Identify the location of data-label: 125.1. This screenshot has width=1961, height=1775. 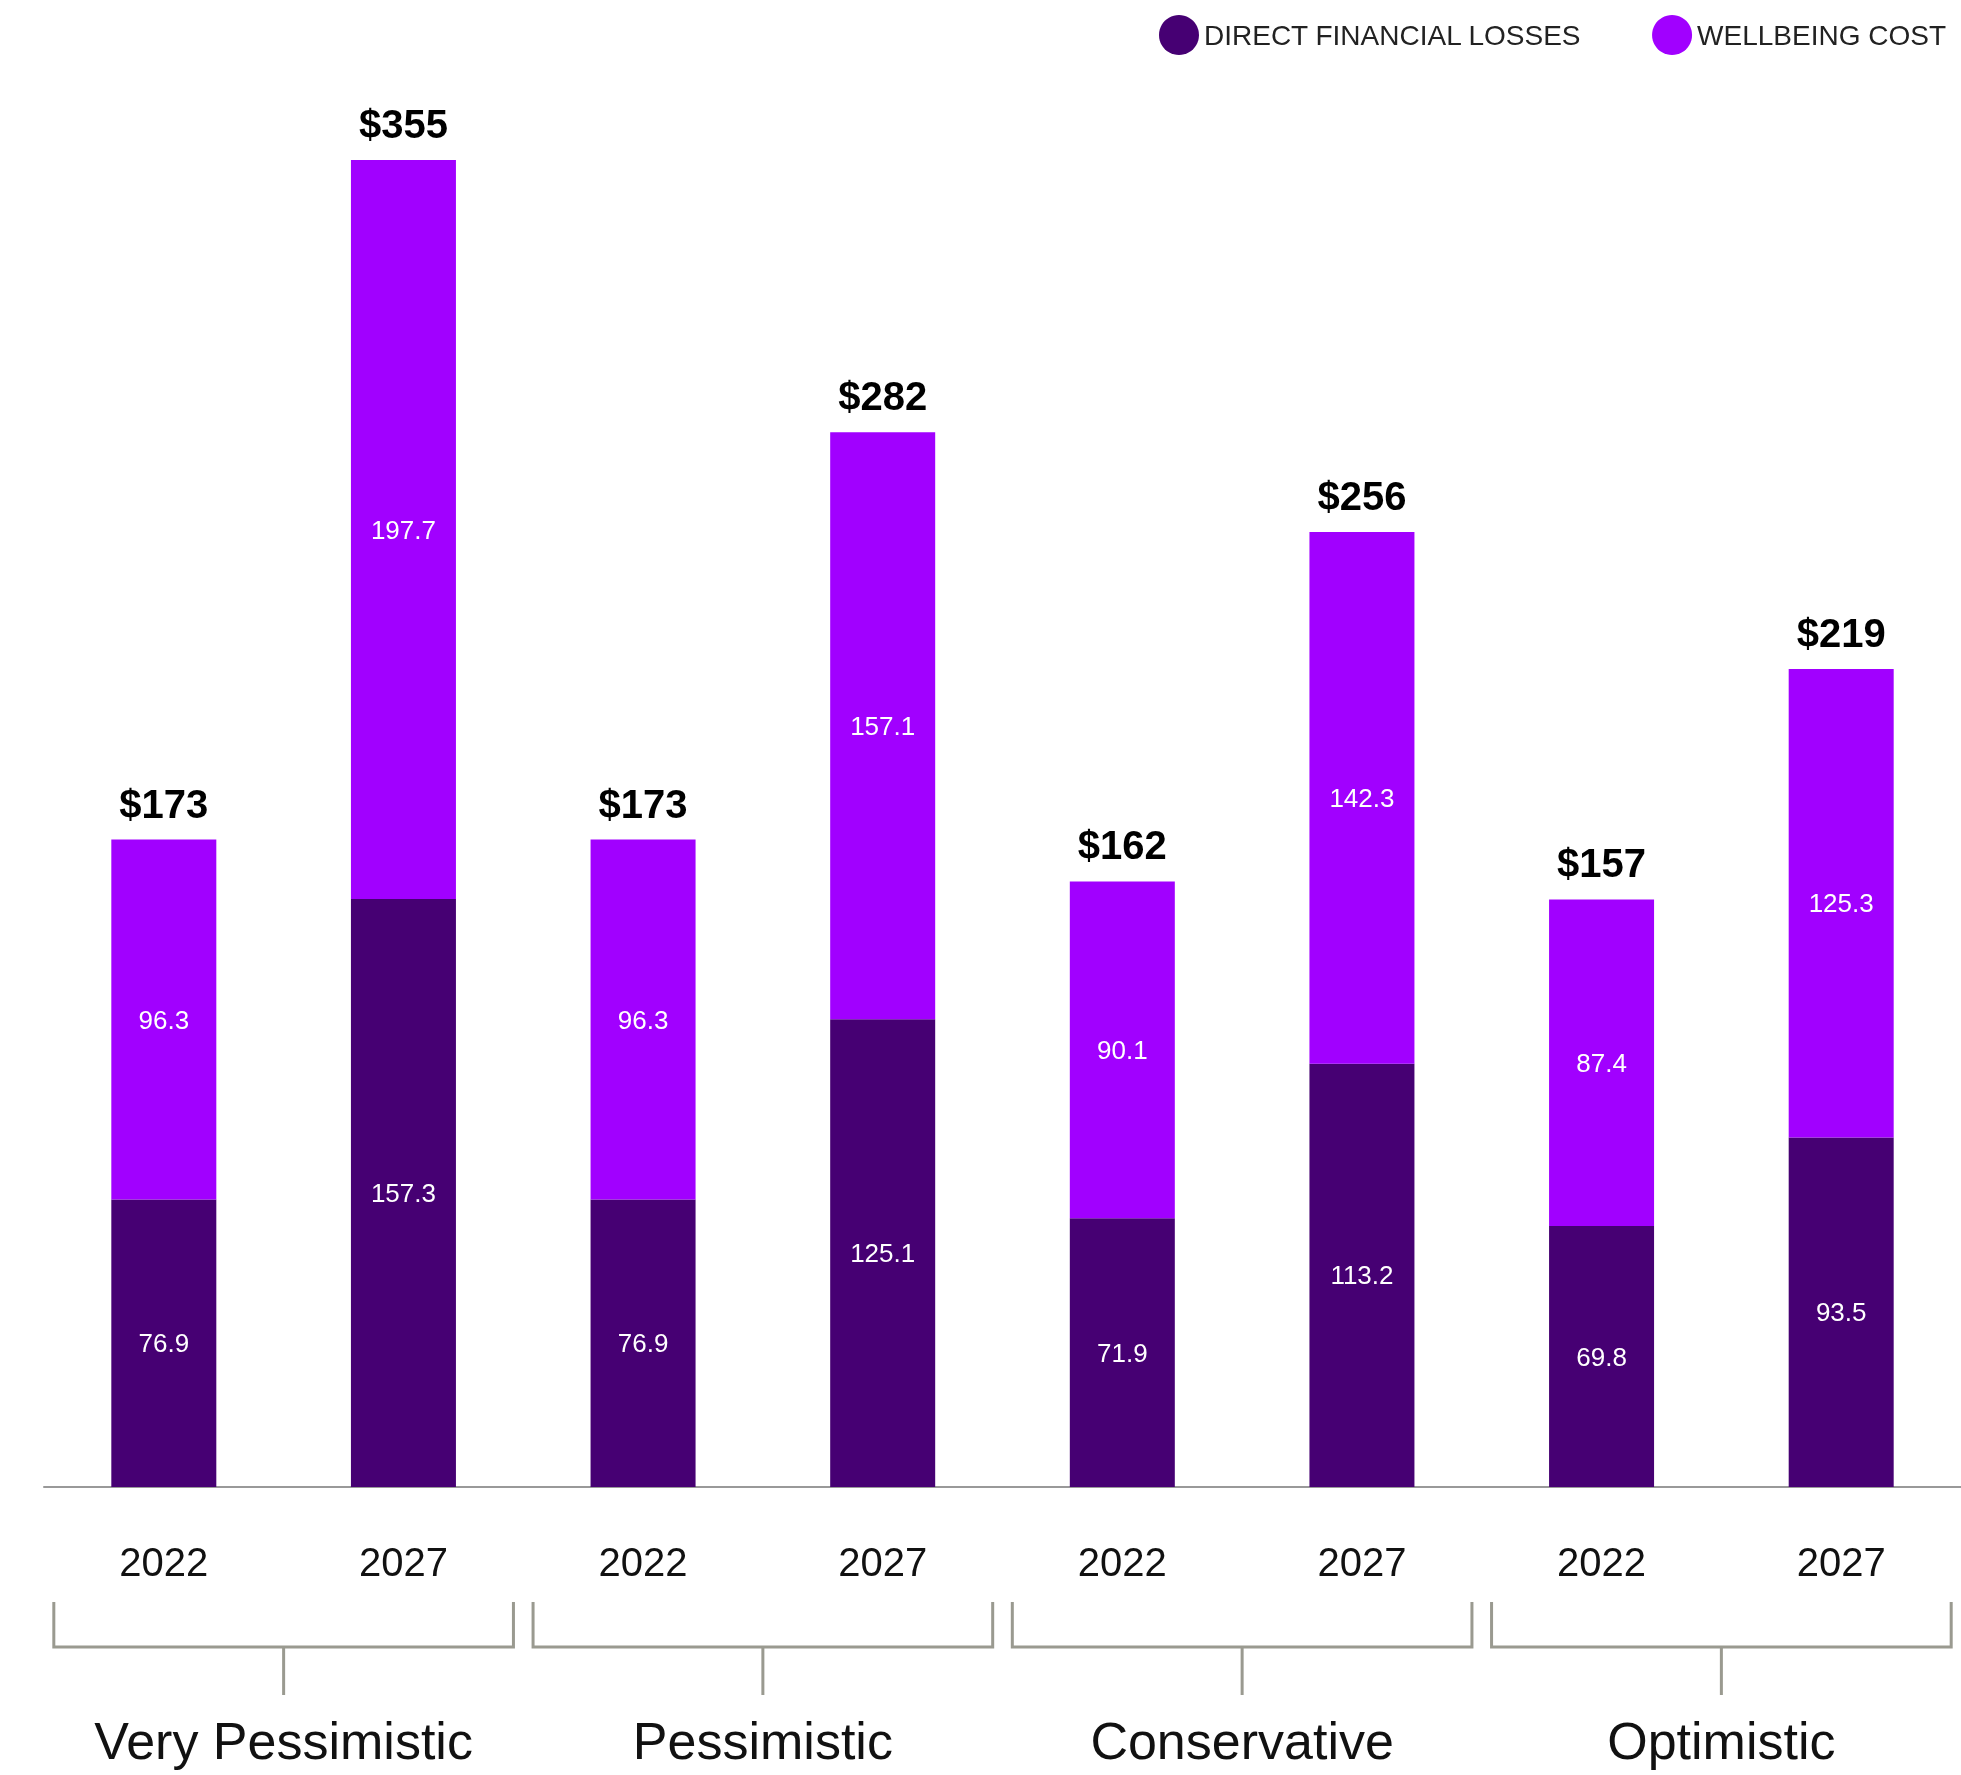
(883, 1253).